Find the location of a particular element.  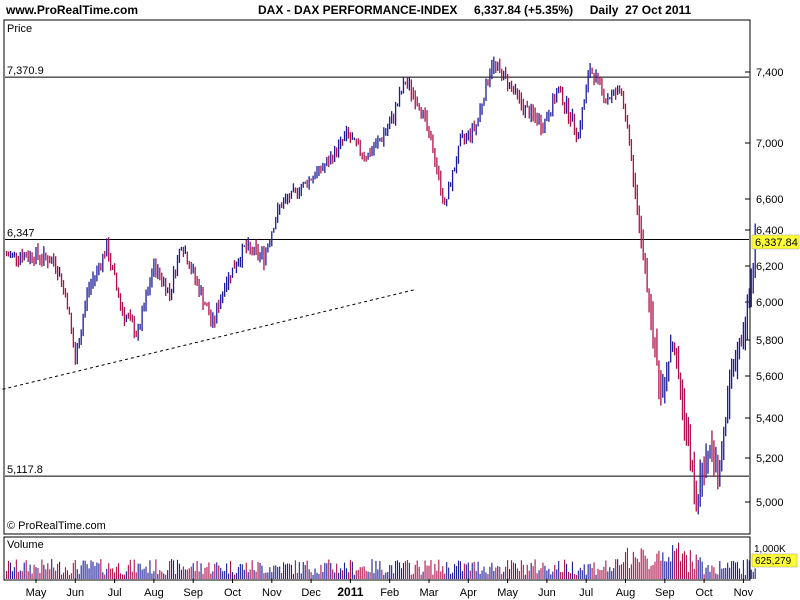

x-tick-label: Feb is located at coordinates (389, 593).